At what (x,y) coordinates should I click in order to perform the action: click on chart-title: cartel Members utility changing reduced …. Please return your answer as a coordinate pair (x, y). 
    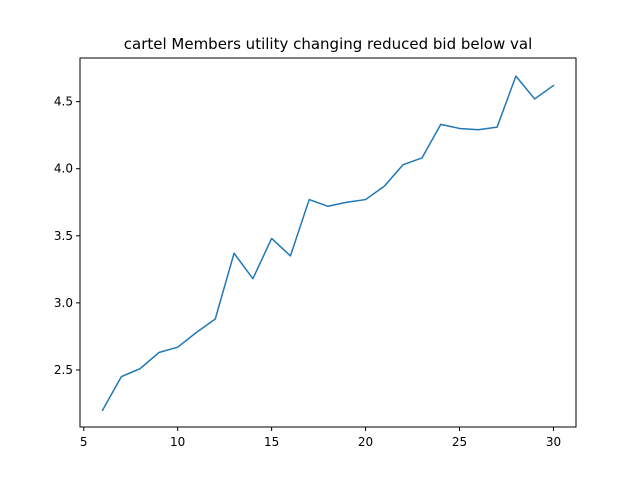
    Looking at the image, I should click on (328, 44).